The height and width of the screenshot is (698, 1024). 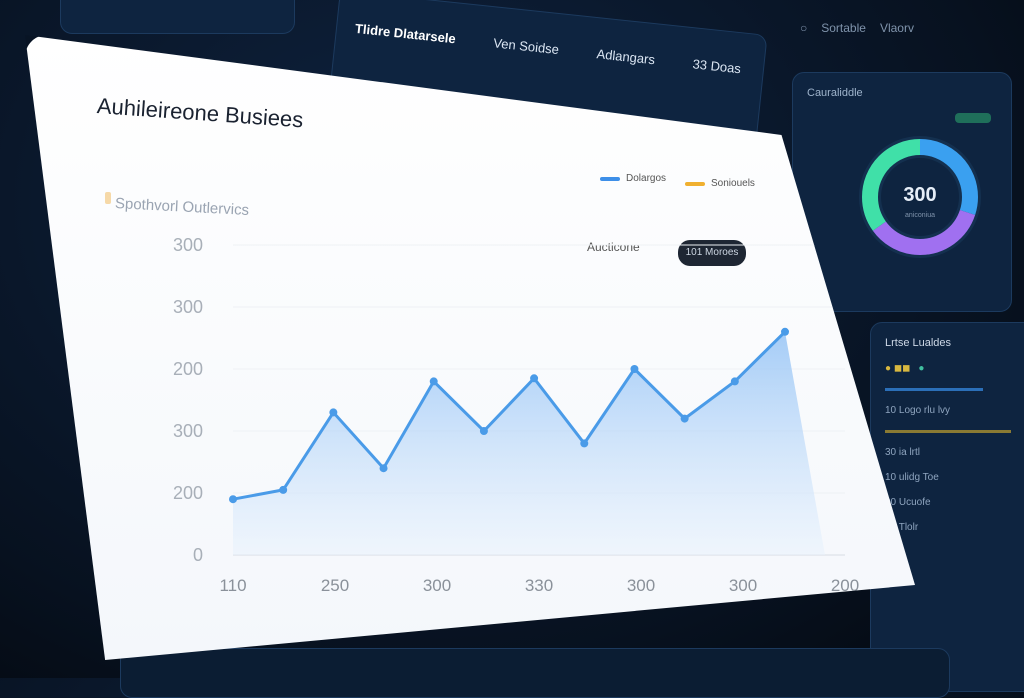 What do you see at coordinates (539, 585) in the screenshot?
I see `x-tick-label: 330` at bounding box center [539, 585].